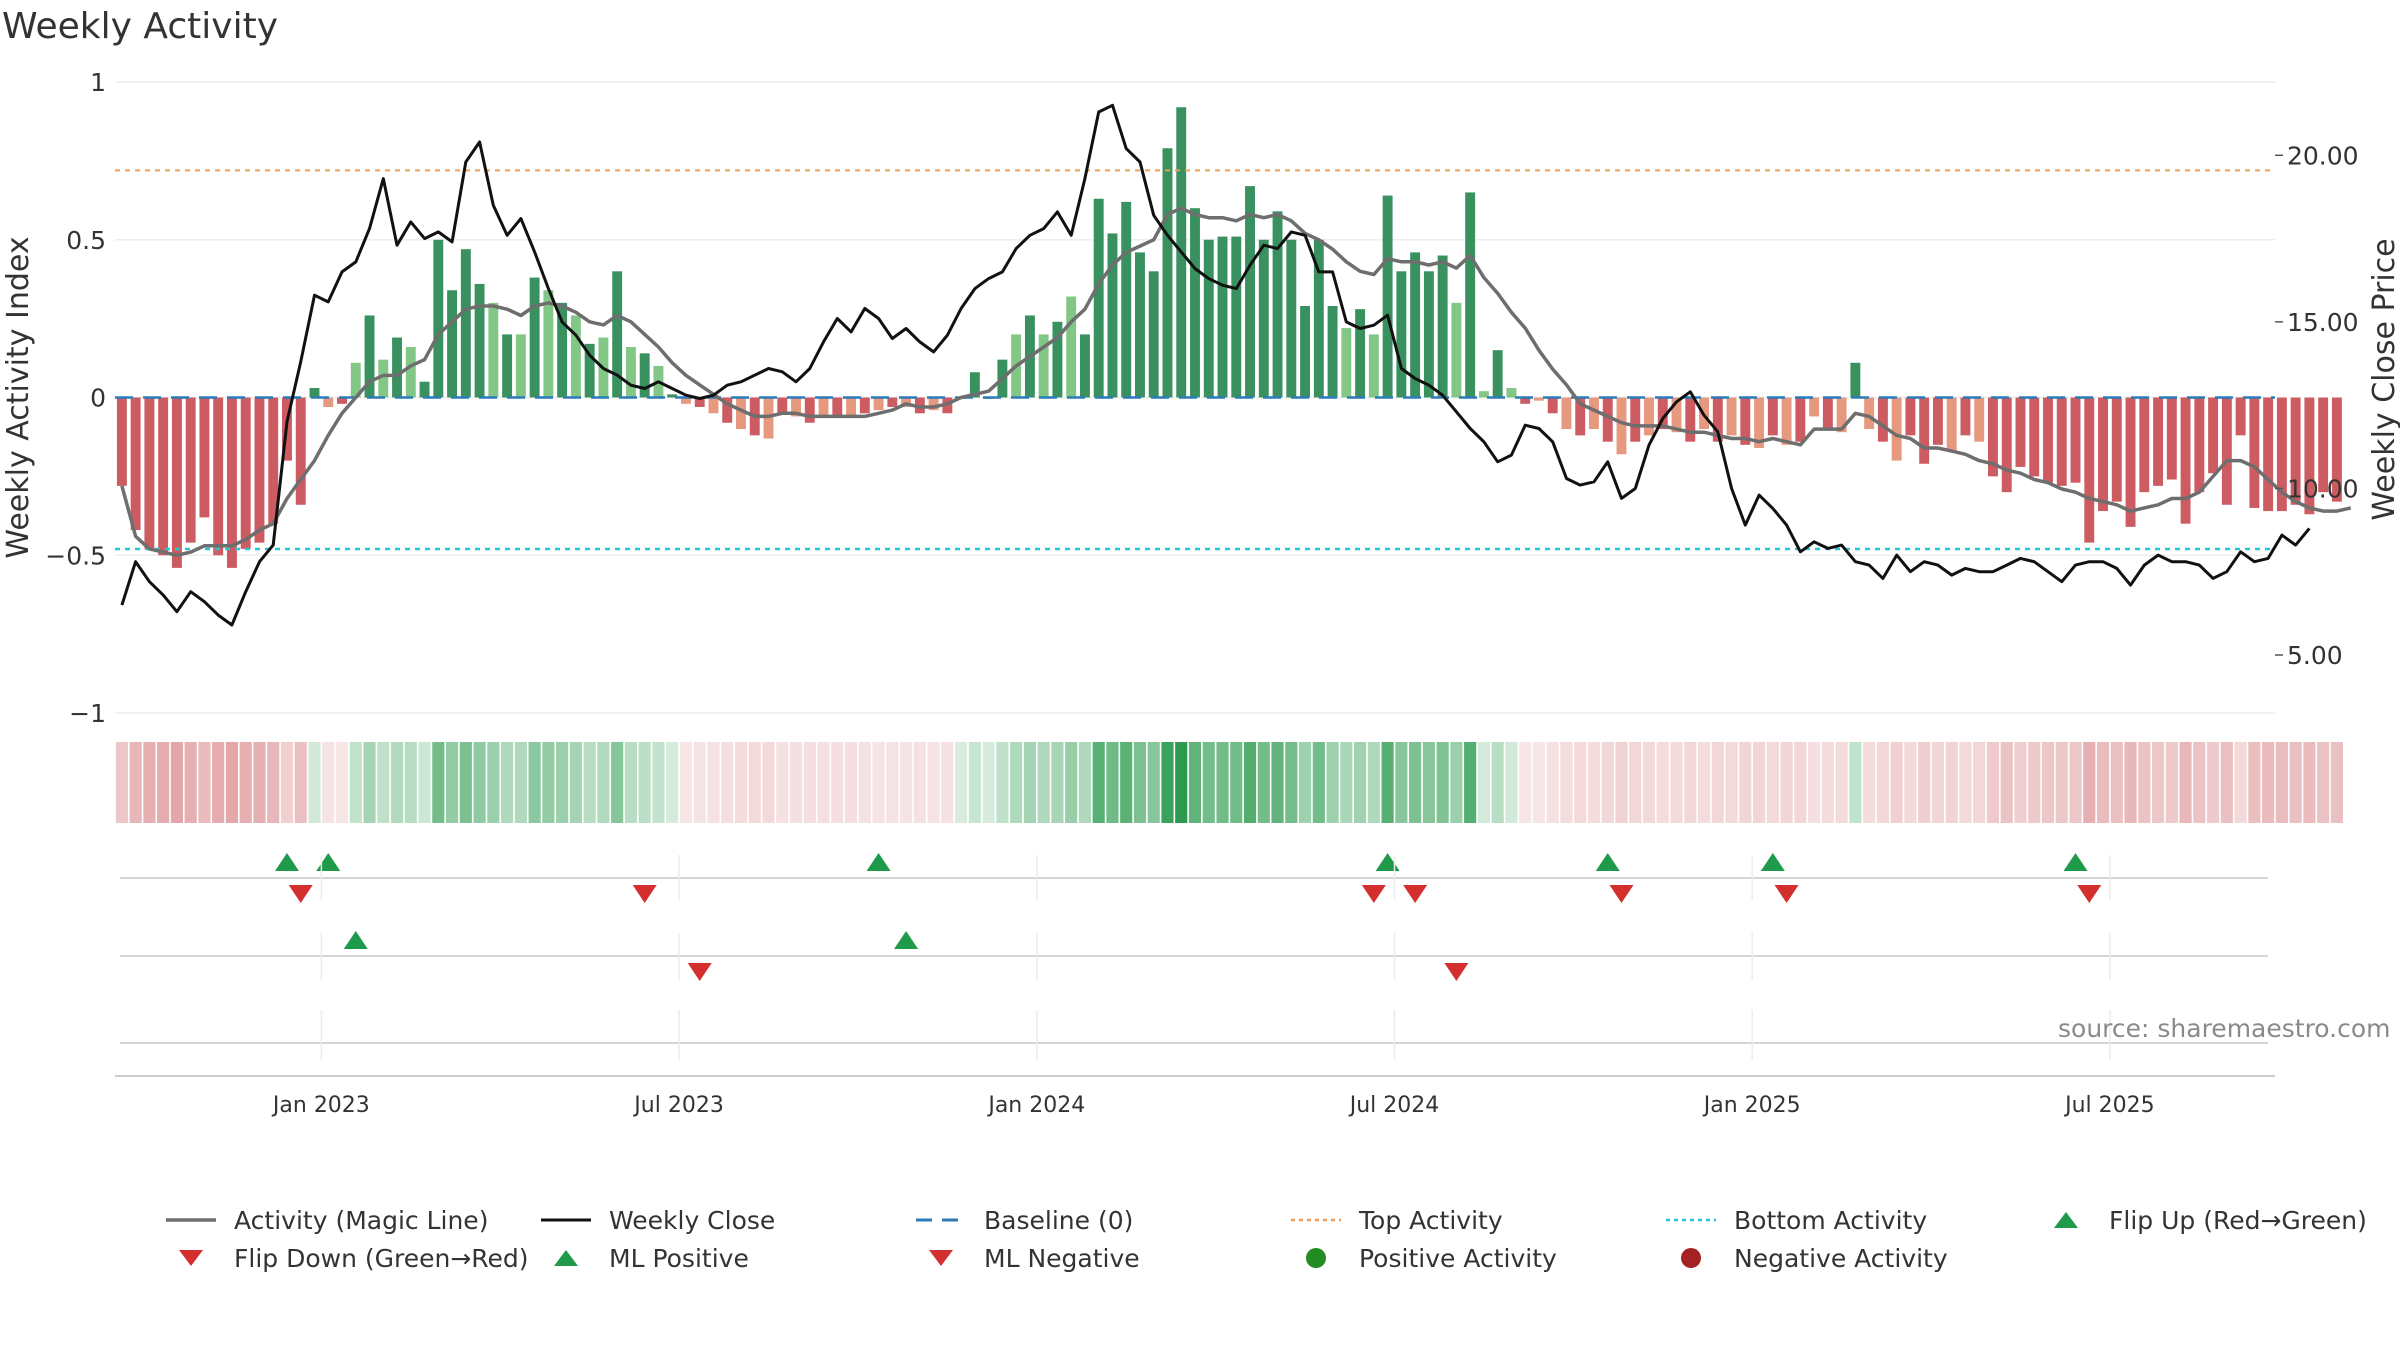  I want to click on source-credit: source: sharemaestro.com, so click(2224, 1028).